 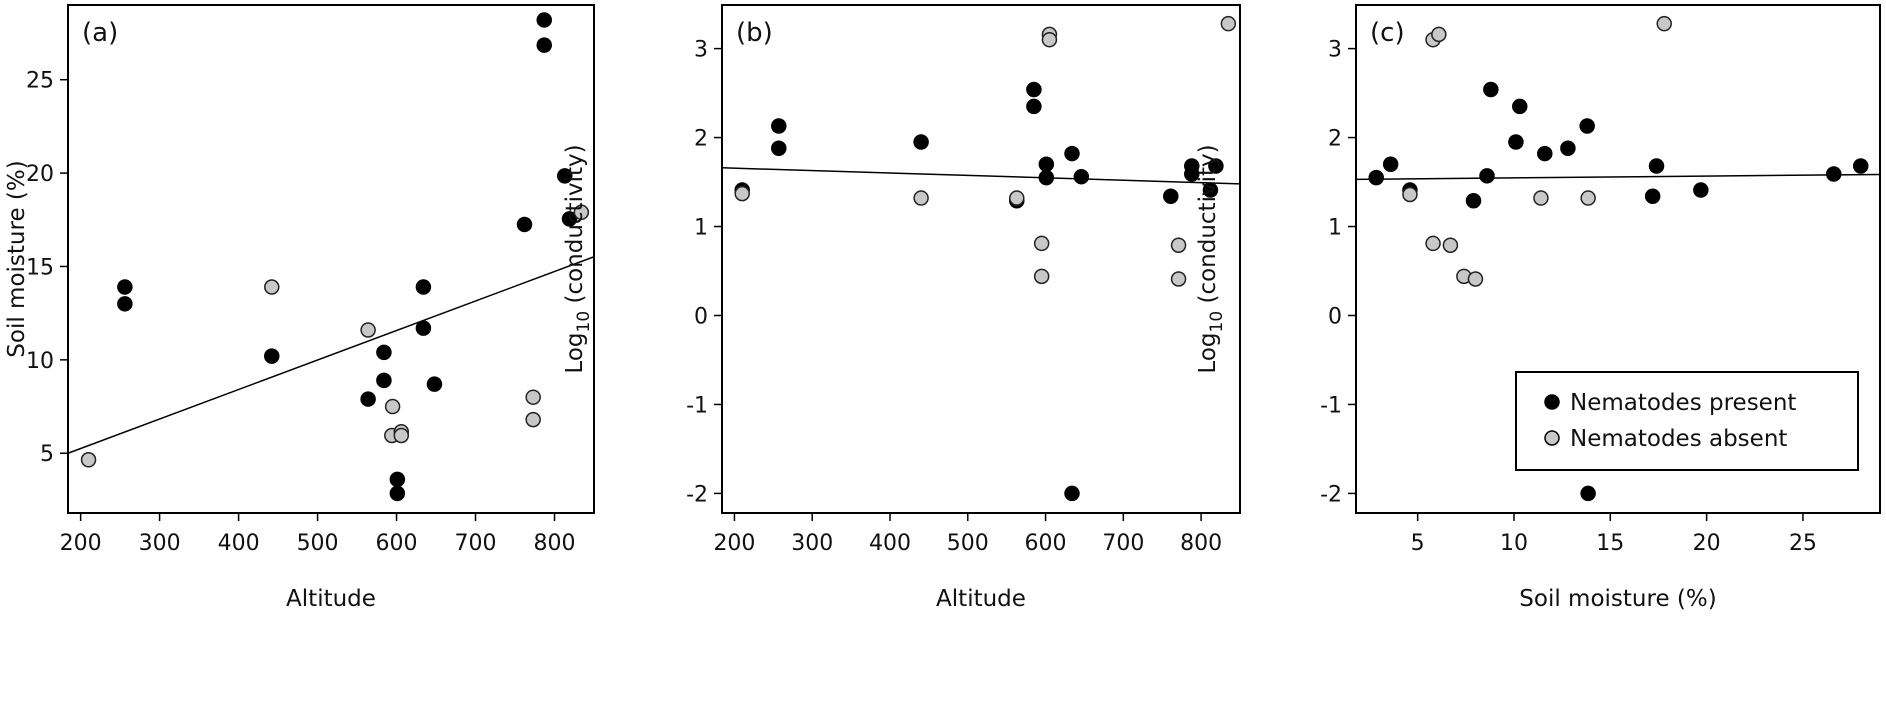 What do you see at coordinates (1387, 33) in the screenshot?
I see `panel-label: (c)` at bounding box center [1387, 33].